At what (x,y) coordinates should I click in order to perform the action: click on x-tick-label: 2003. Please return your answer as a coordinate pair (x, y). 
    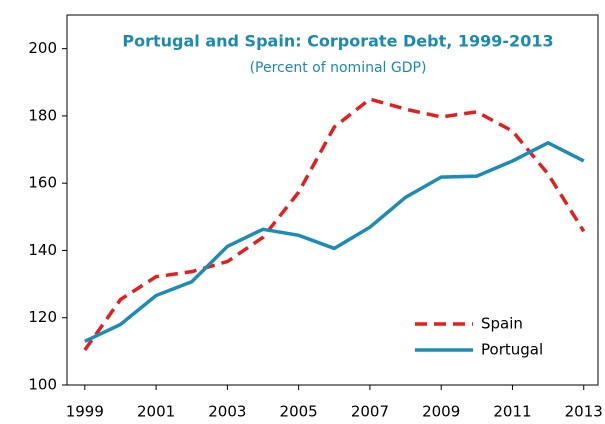
    Looking at the image, I should click on (227, 412).